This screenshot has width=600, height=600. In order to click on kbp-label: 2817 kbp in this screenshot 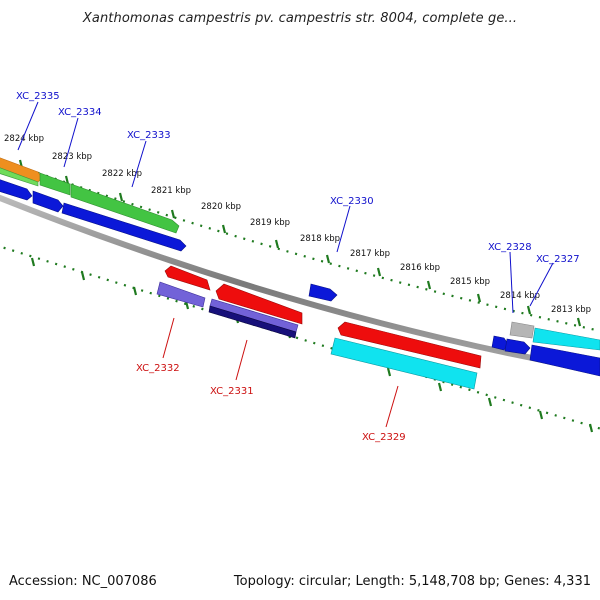, I will do `click(370, 254)`.